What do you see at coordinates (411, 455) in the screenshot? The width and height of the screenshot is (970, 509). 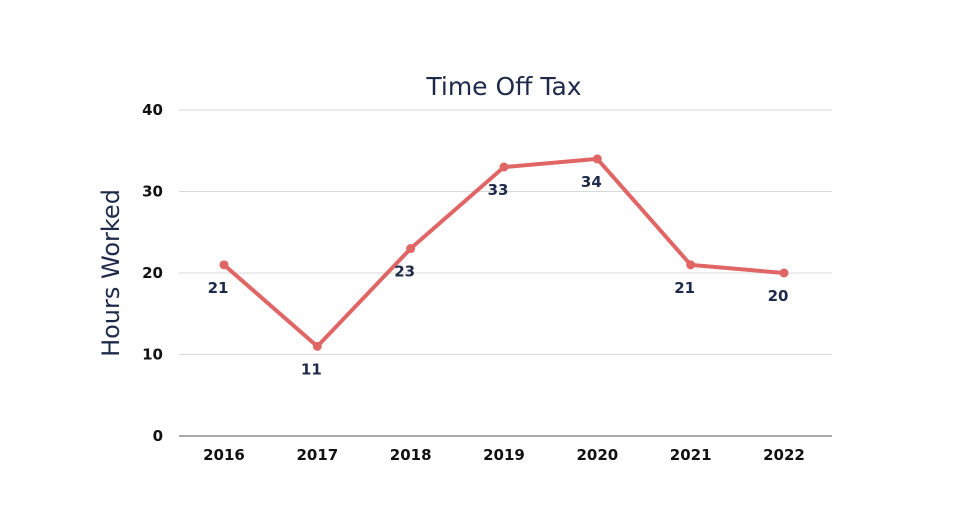 I see `x-tick-label: 2018` at bounding box center [411, 455].